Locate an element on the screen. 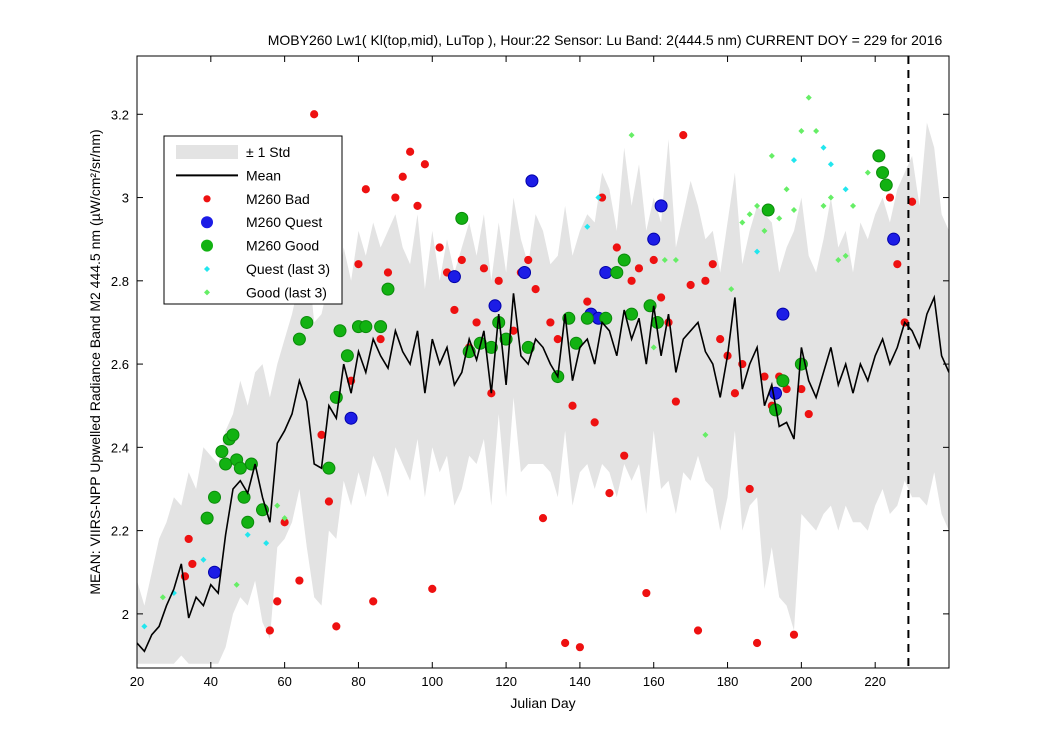 This screenshot has width=1050, height=750. y-tick-label: 3.2 is located at coordinates (120, 114).